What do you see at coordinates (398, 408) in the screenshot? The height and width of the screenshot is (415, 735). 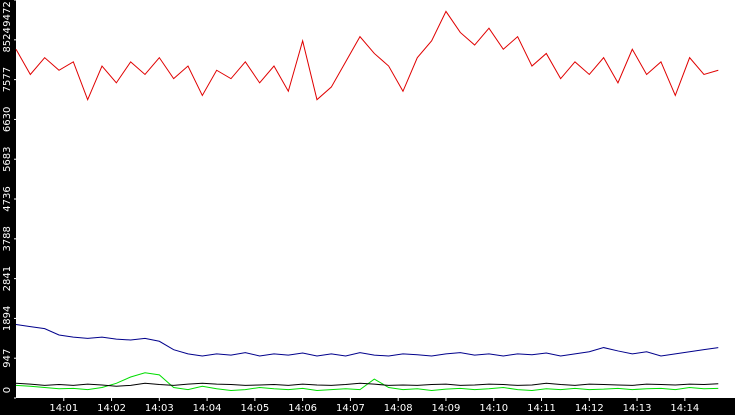 I see `x-tick-label: 14:08` at bounding box center [398, 408].